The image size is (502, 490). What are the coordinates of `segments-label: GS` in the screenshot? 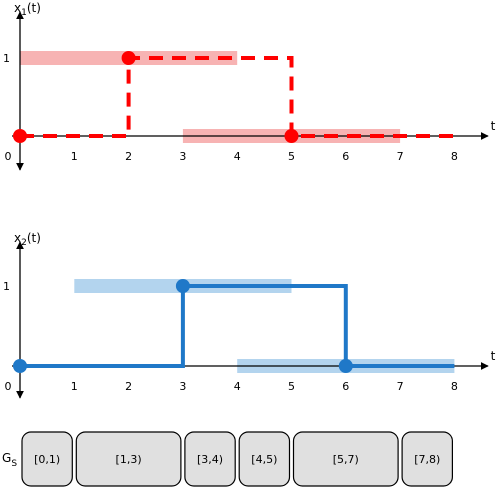 It's located at (9, 460).